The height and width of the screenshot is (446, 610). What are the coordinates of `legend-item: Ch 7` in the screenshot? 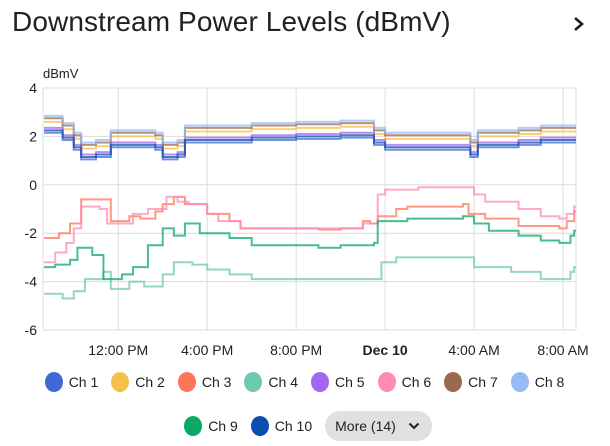 It's located at (471, 382).